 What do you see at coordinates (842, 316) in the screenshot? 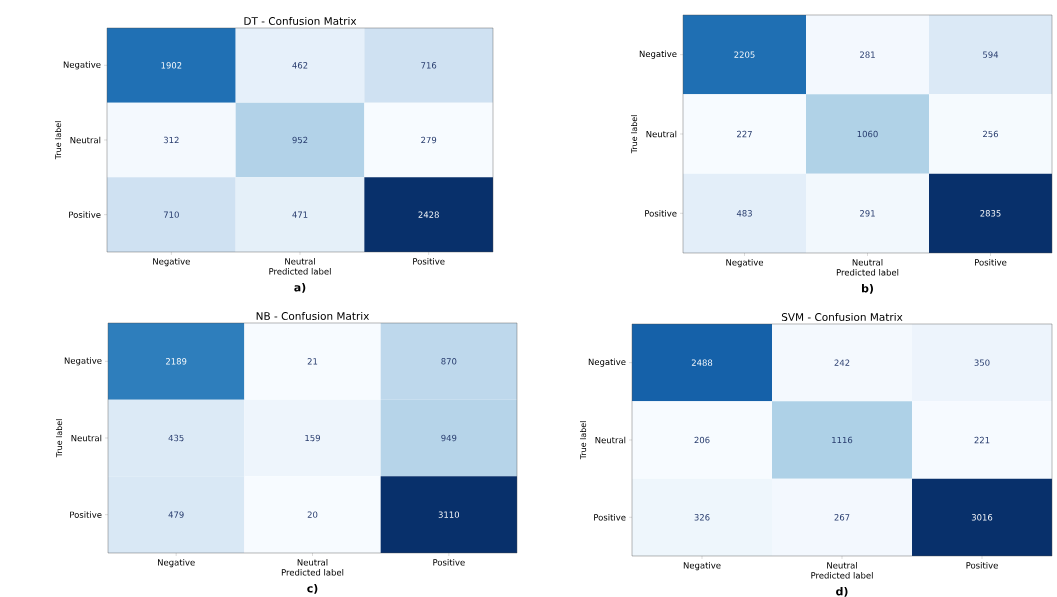
I see `chart-title: SVM - Confusion Matrix` at bounding box center [842, 316].